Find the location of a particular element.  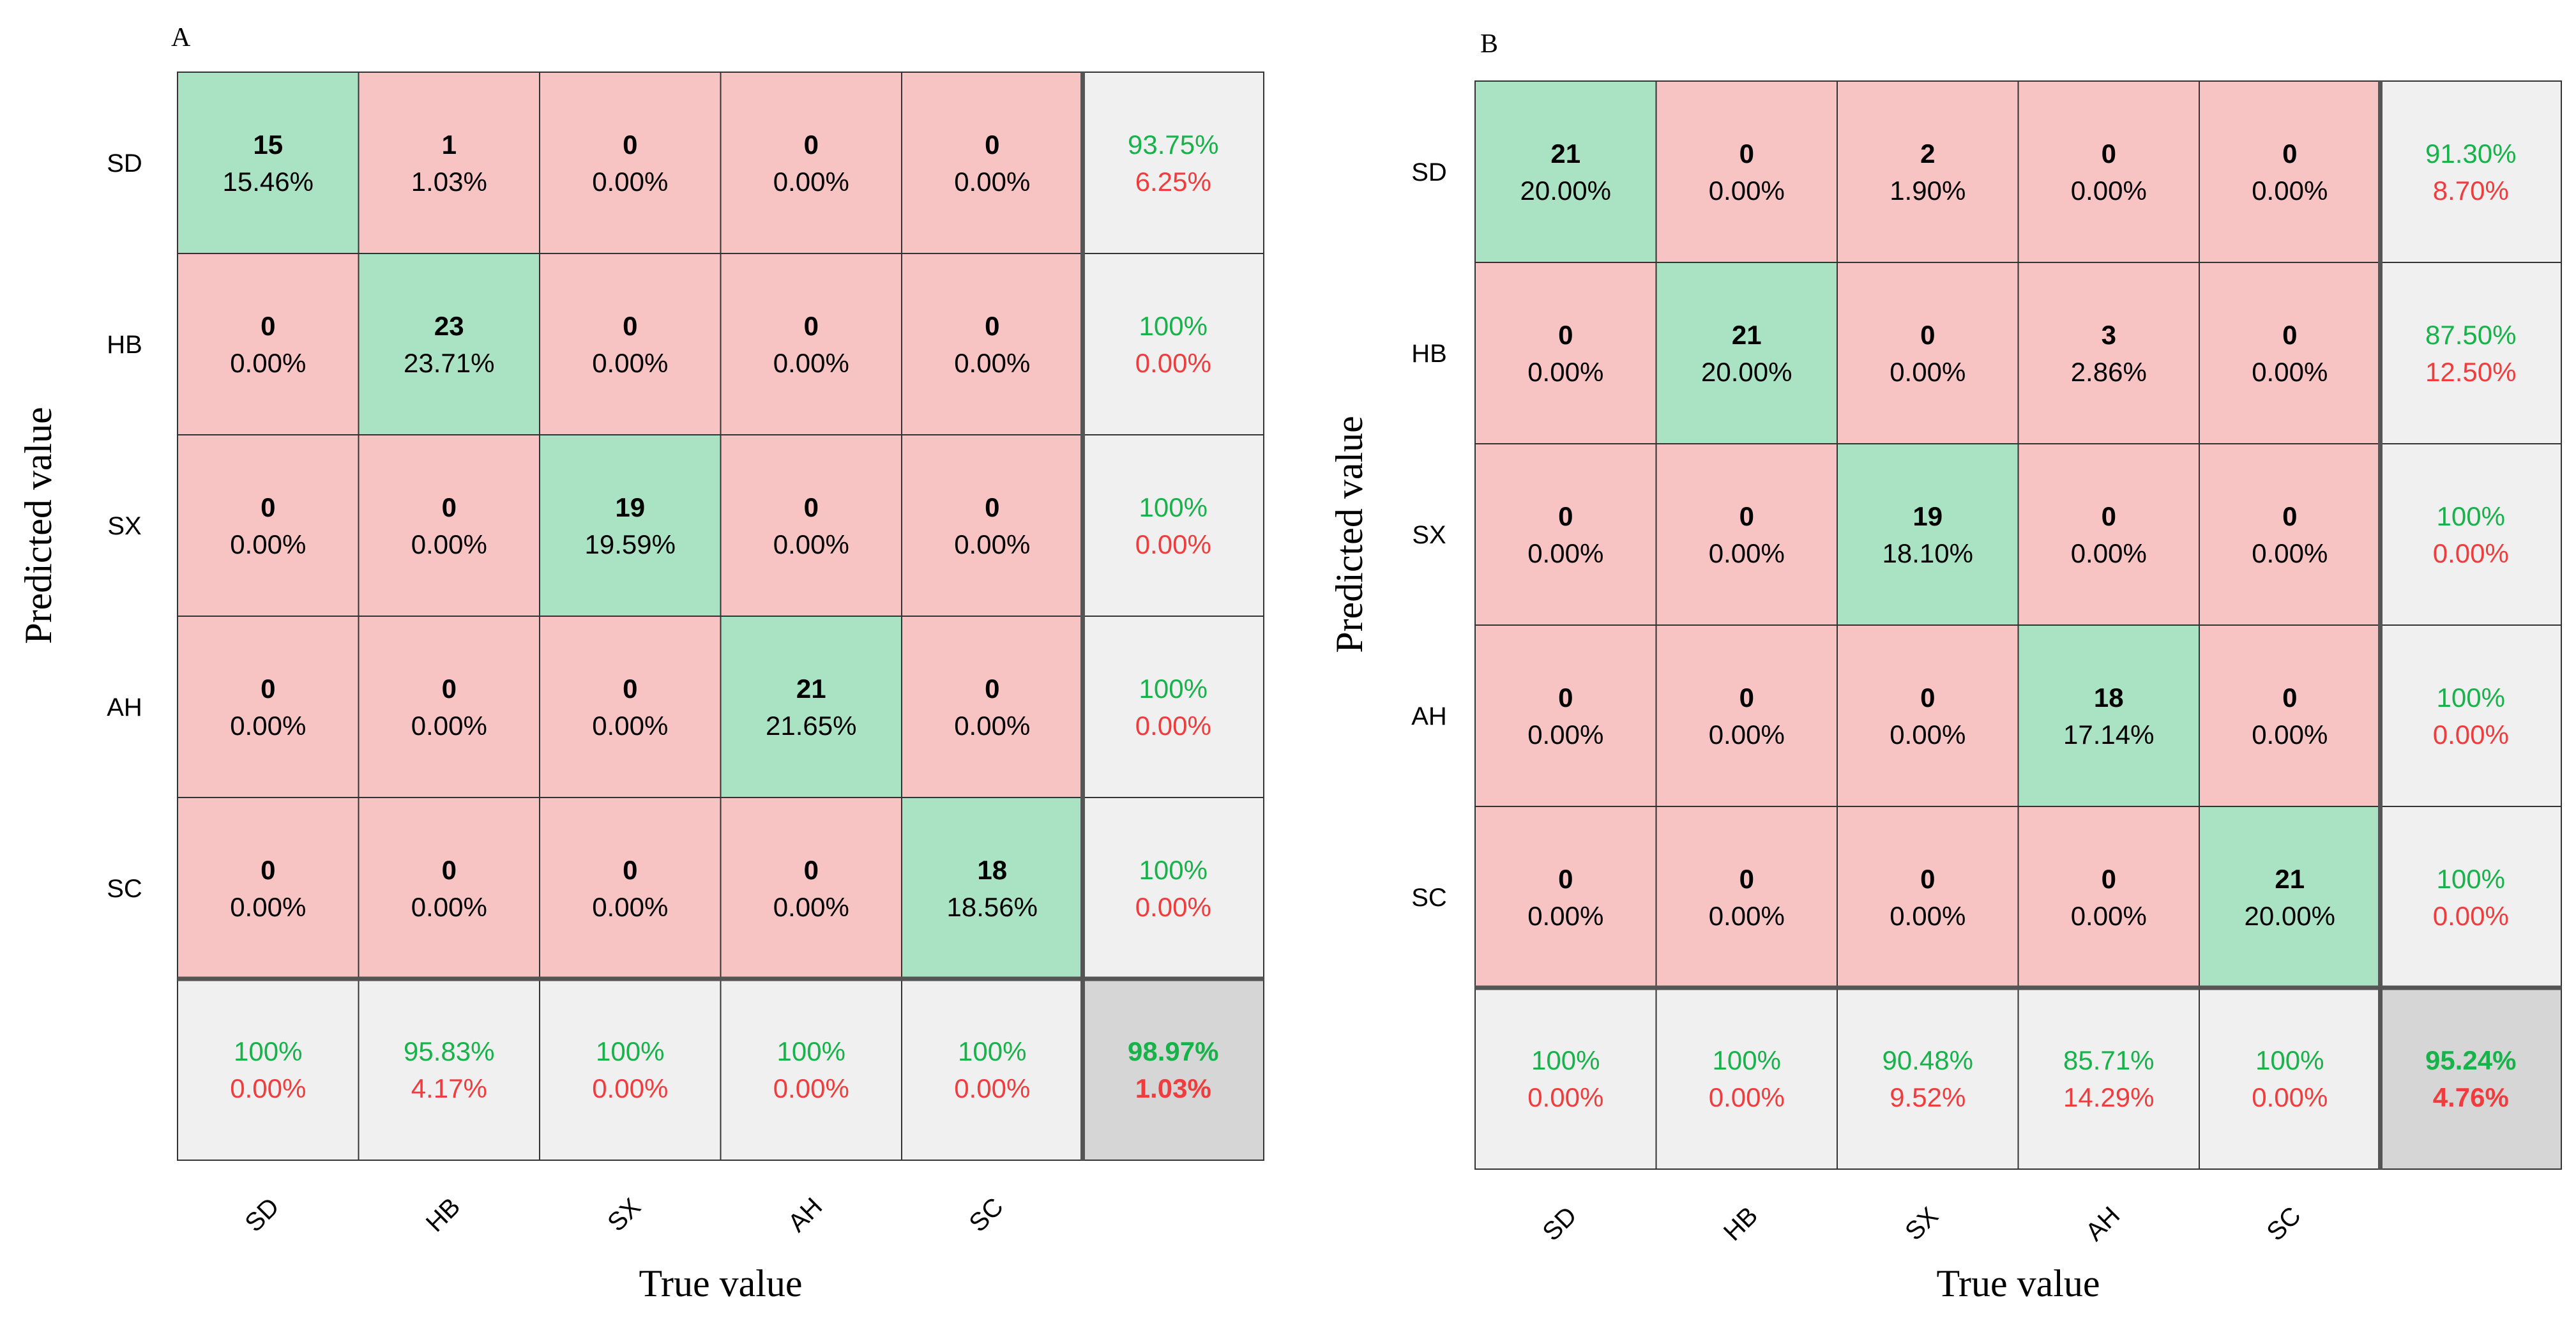

row-summary-correct: 93.75% is located at coordinates (1173, 145).